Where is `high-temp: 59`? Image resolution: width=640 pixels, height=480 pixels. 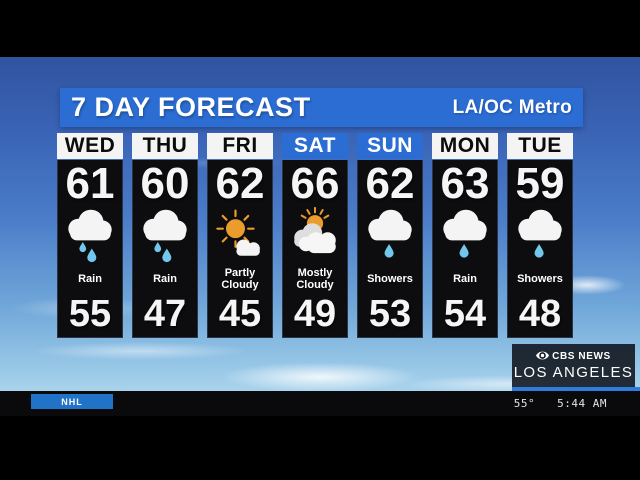 high-temp: 59 is located at coordinates (540, 183).